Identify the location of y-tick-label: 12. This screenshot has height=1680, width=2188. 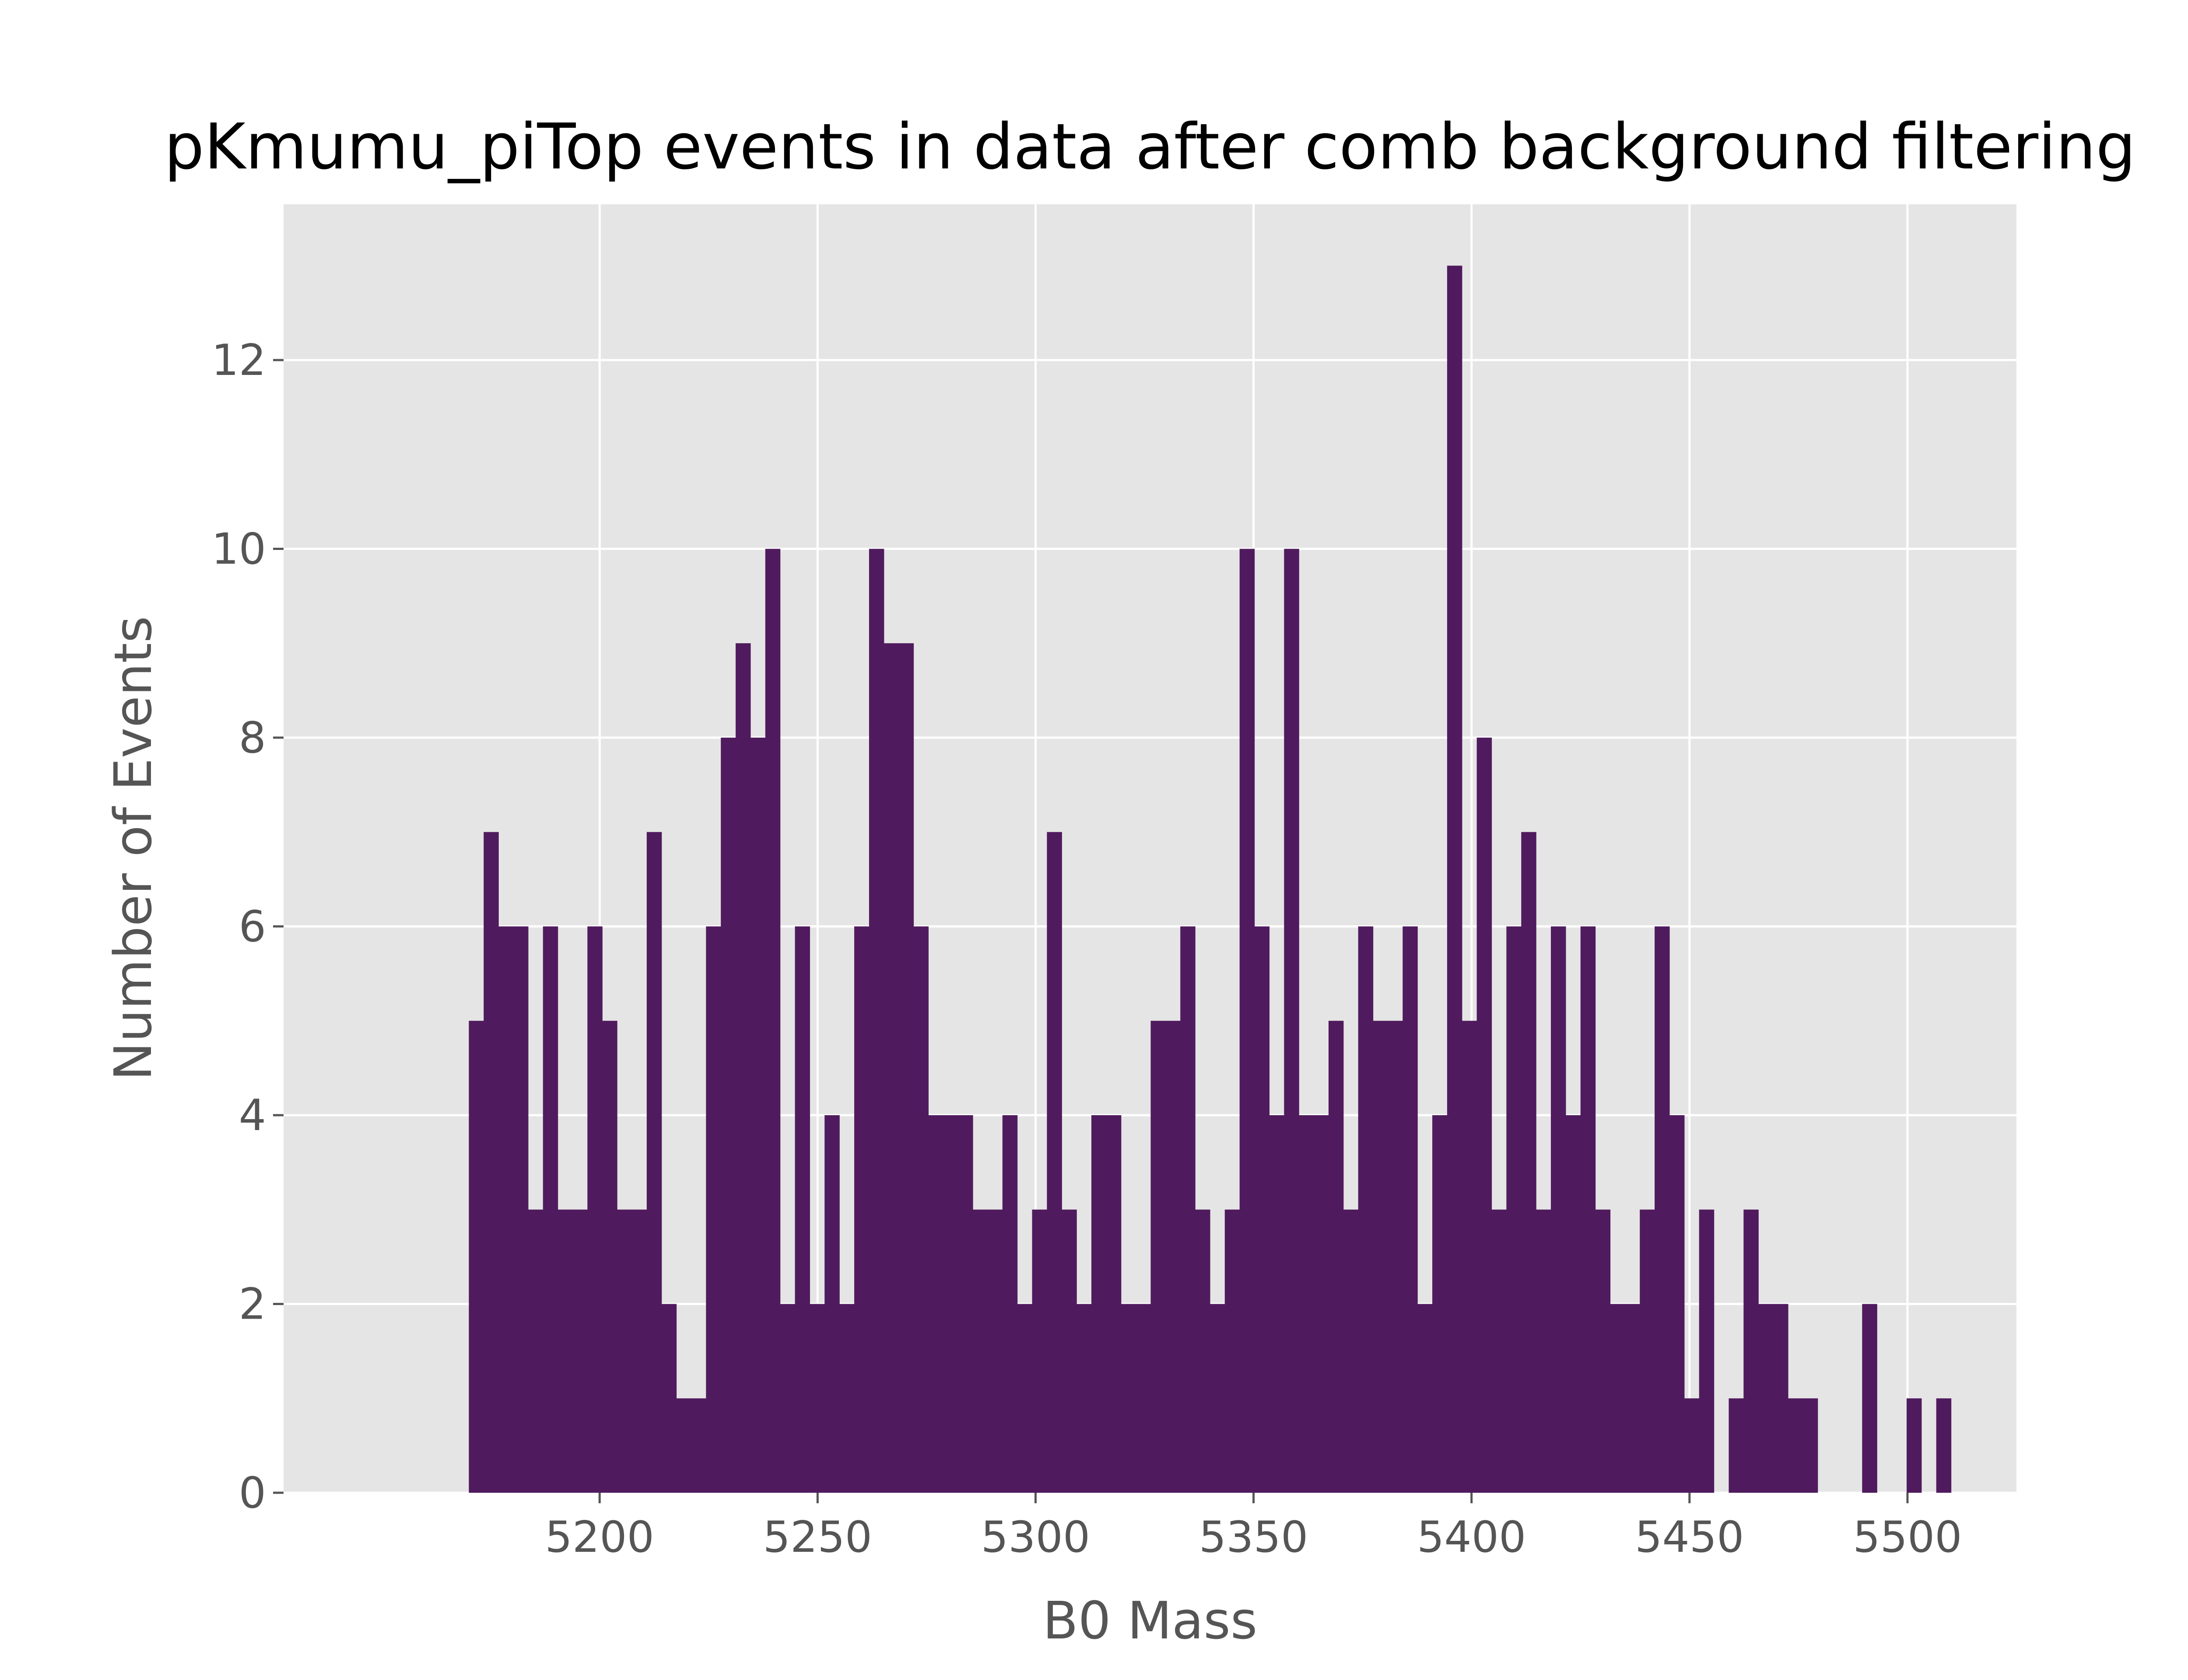
(239, 360).